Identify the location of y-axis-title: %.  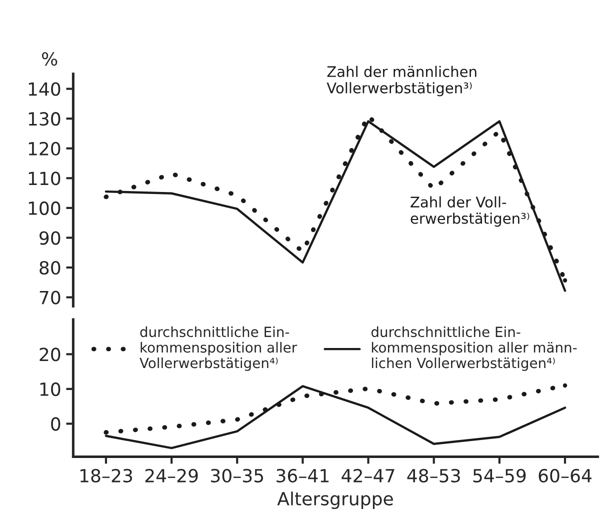
(50, 59).